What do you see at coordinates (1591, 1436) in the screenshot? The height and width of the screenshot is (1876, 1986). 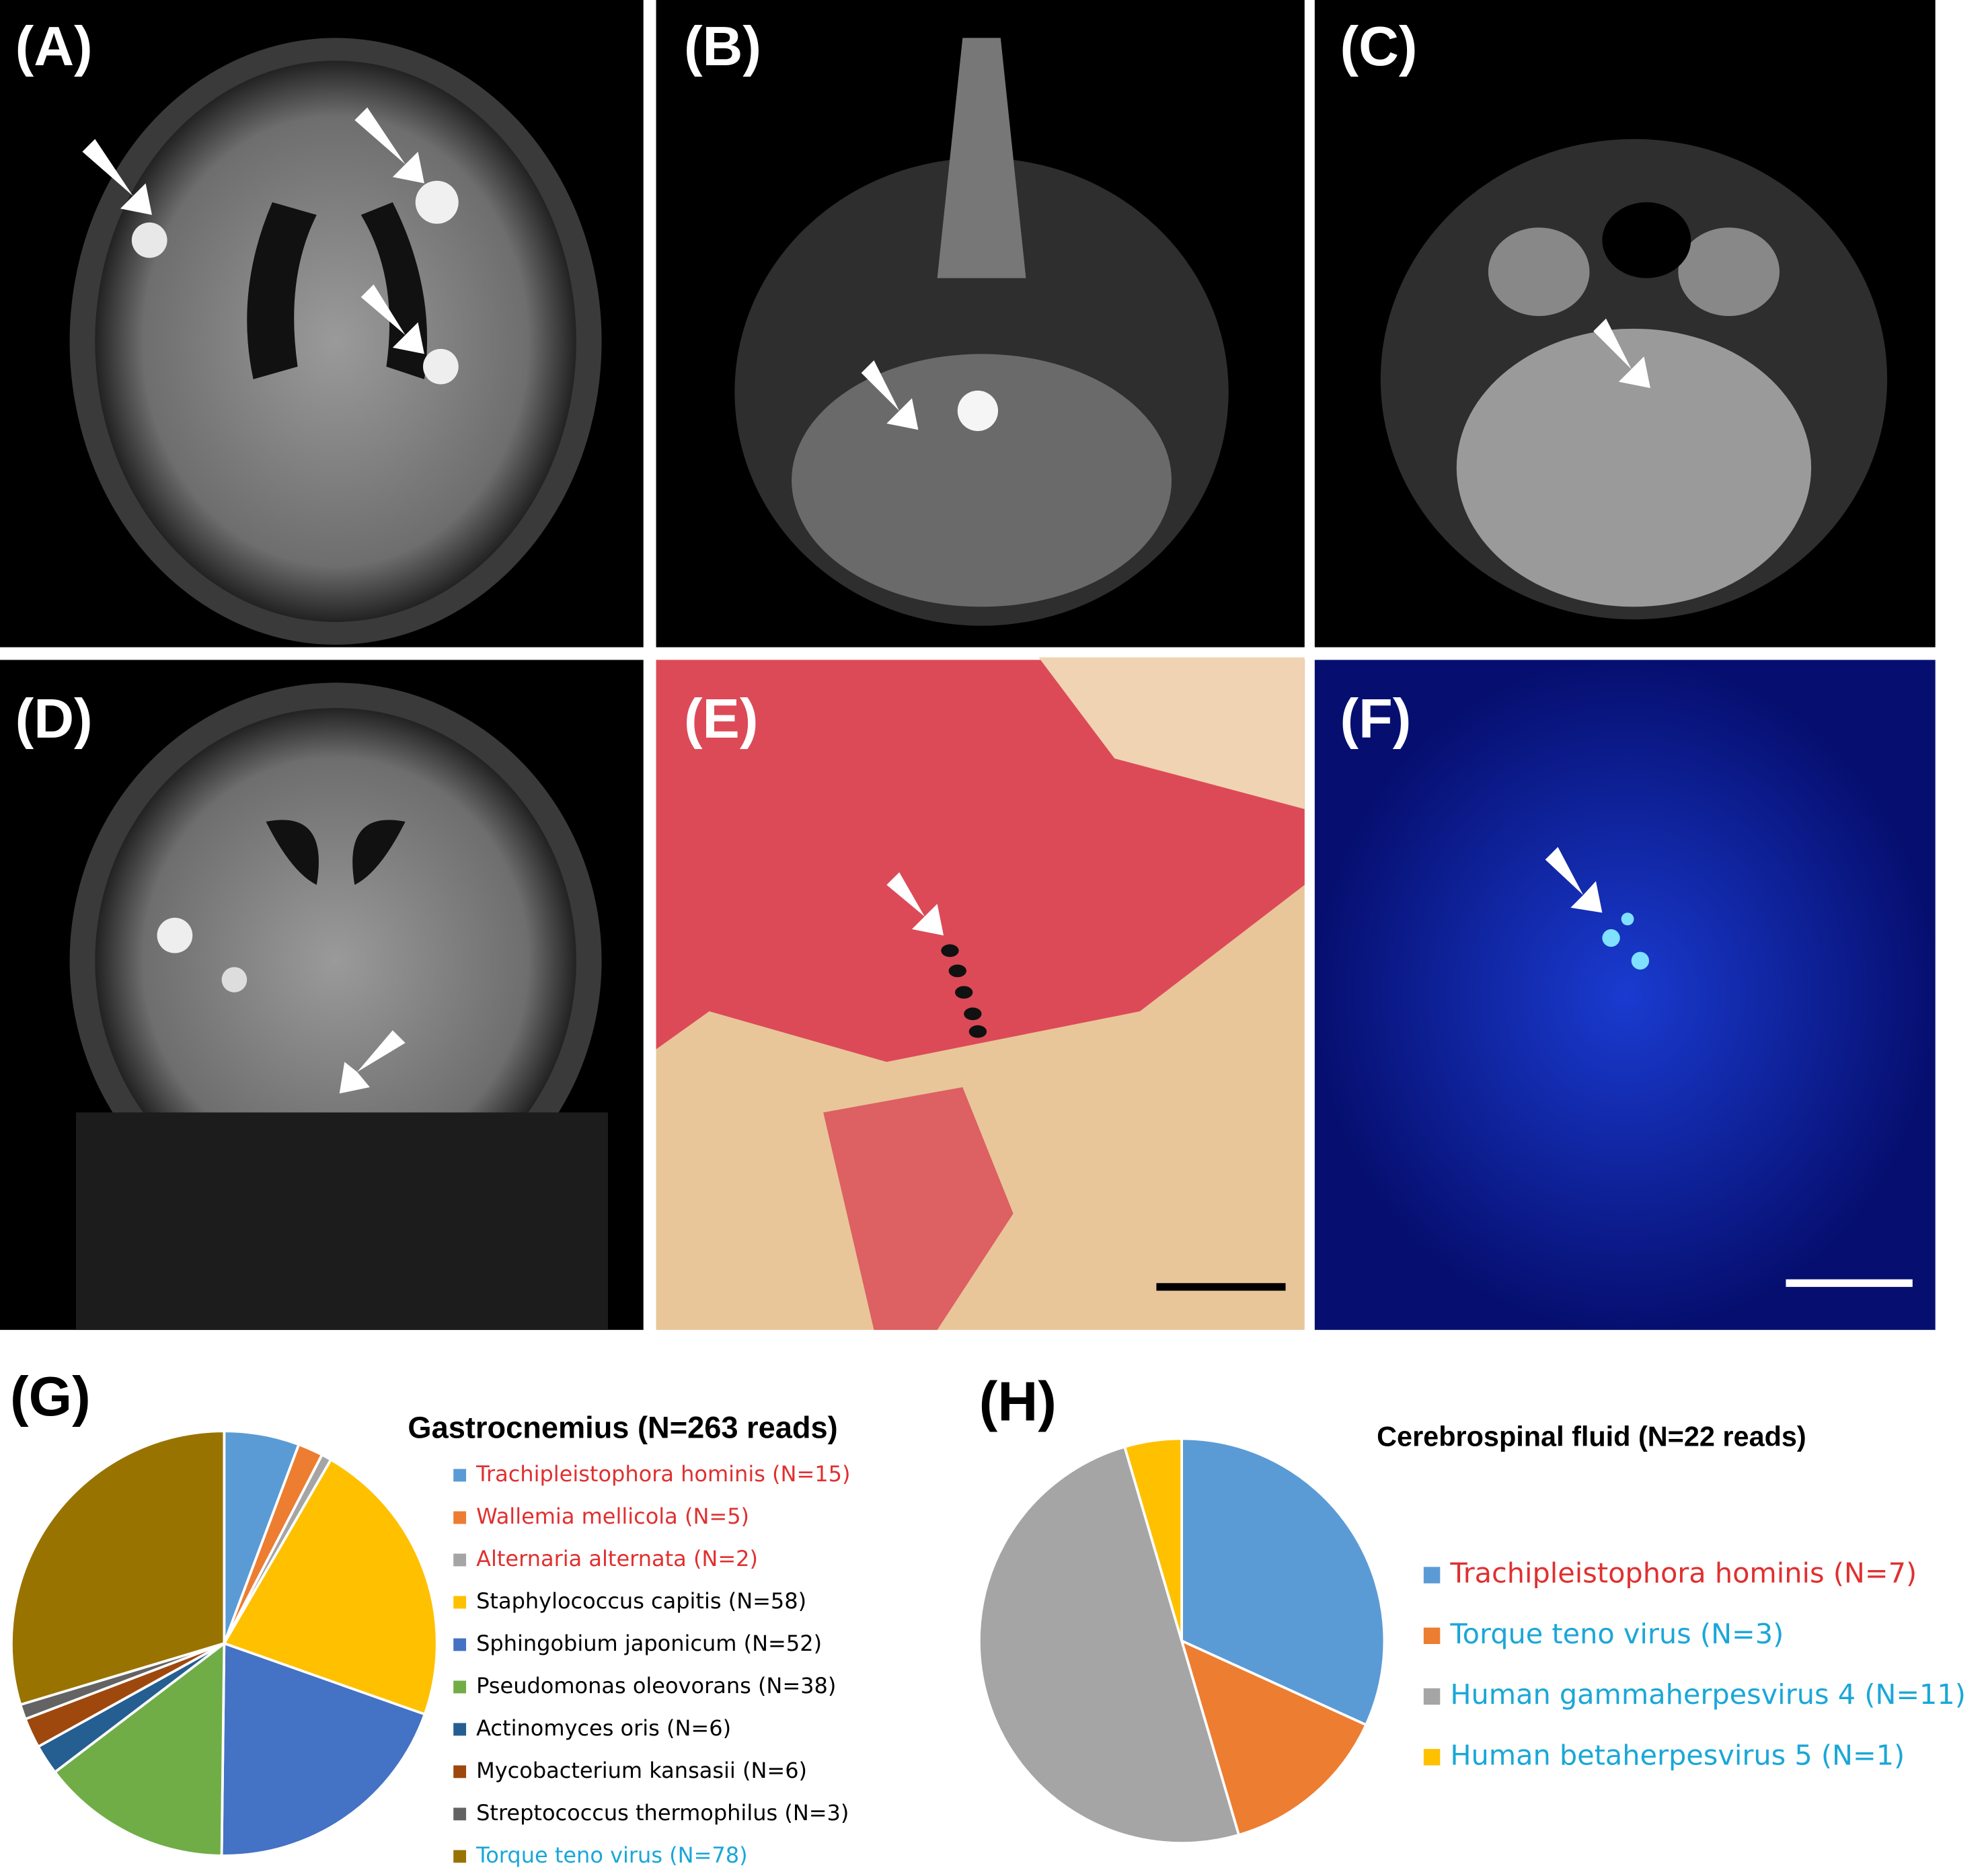 I see `chart-title: Cerebrospinal fluid (N=22 reads)` at bounding box center [1591, 1436].